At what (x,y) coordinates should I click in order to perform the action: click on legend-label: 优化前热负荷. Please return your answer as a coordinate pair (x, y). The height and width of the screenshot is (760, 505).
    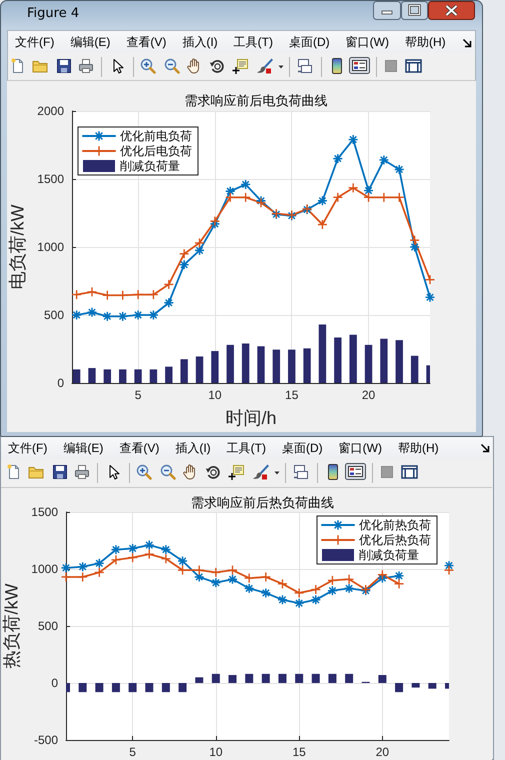
    Looking at the image, I should click on (395, 525).